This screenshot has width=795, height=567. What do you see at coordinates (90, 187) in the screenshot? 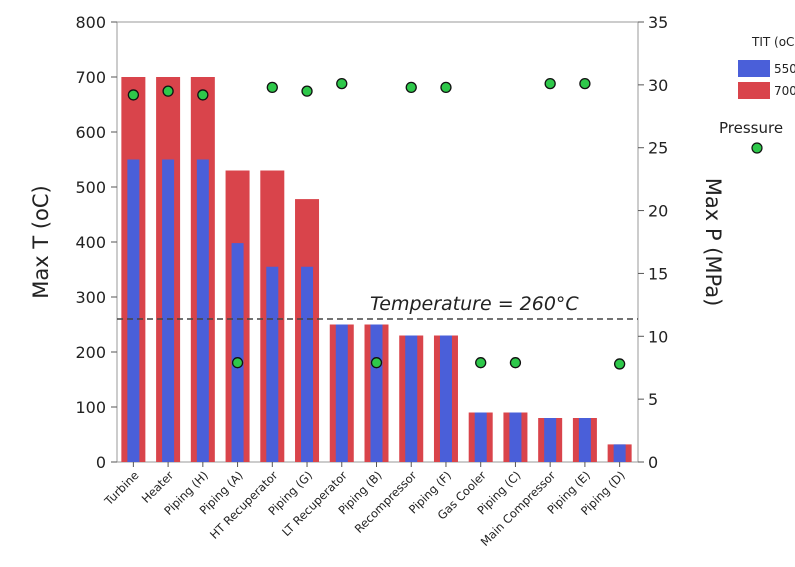
I see `y-tick-label: 500` at bounding box center [90, 187].